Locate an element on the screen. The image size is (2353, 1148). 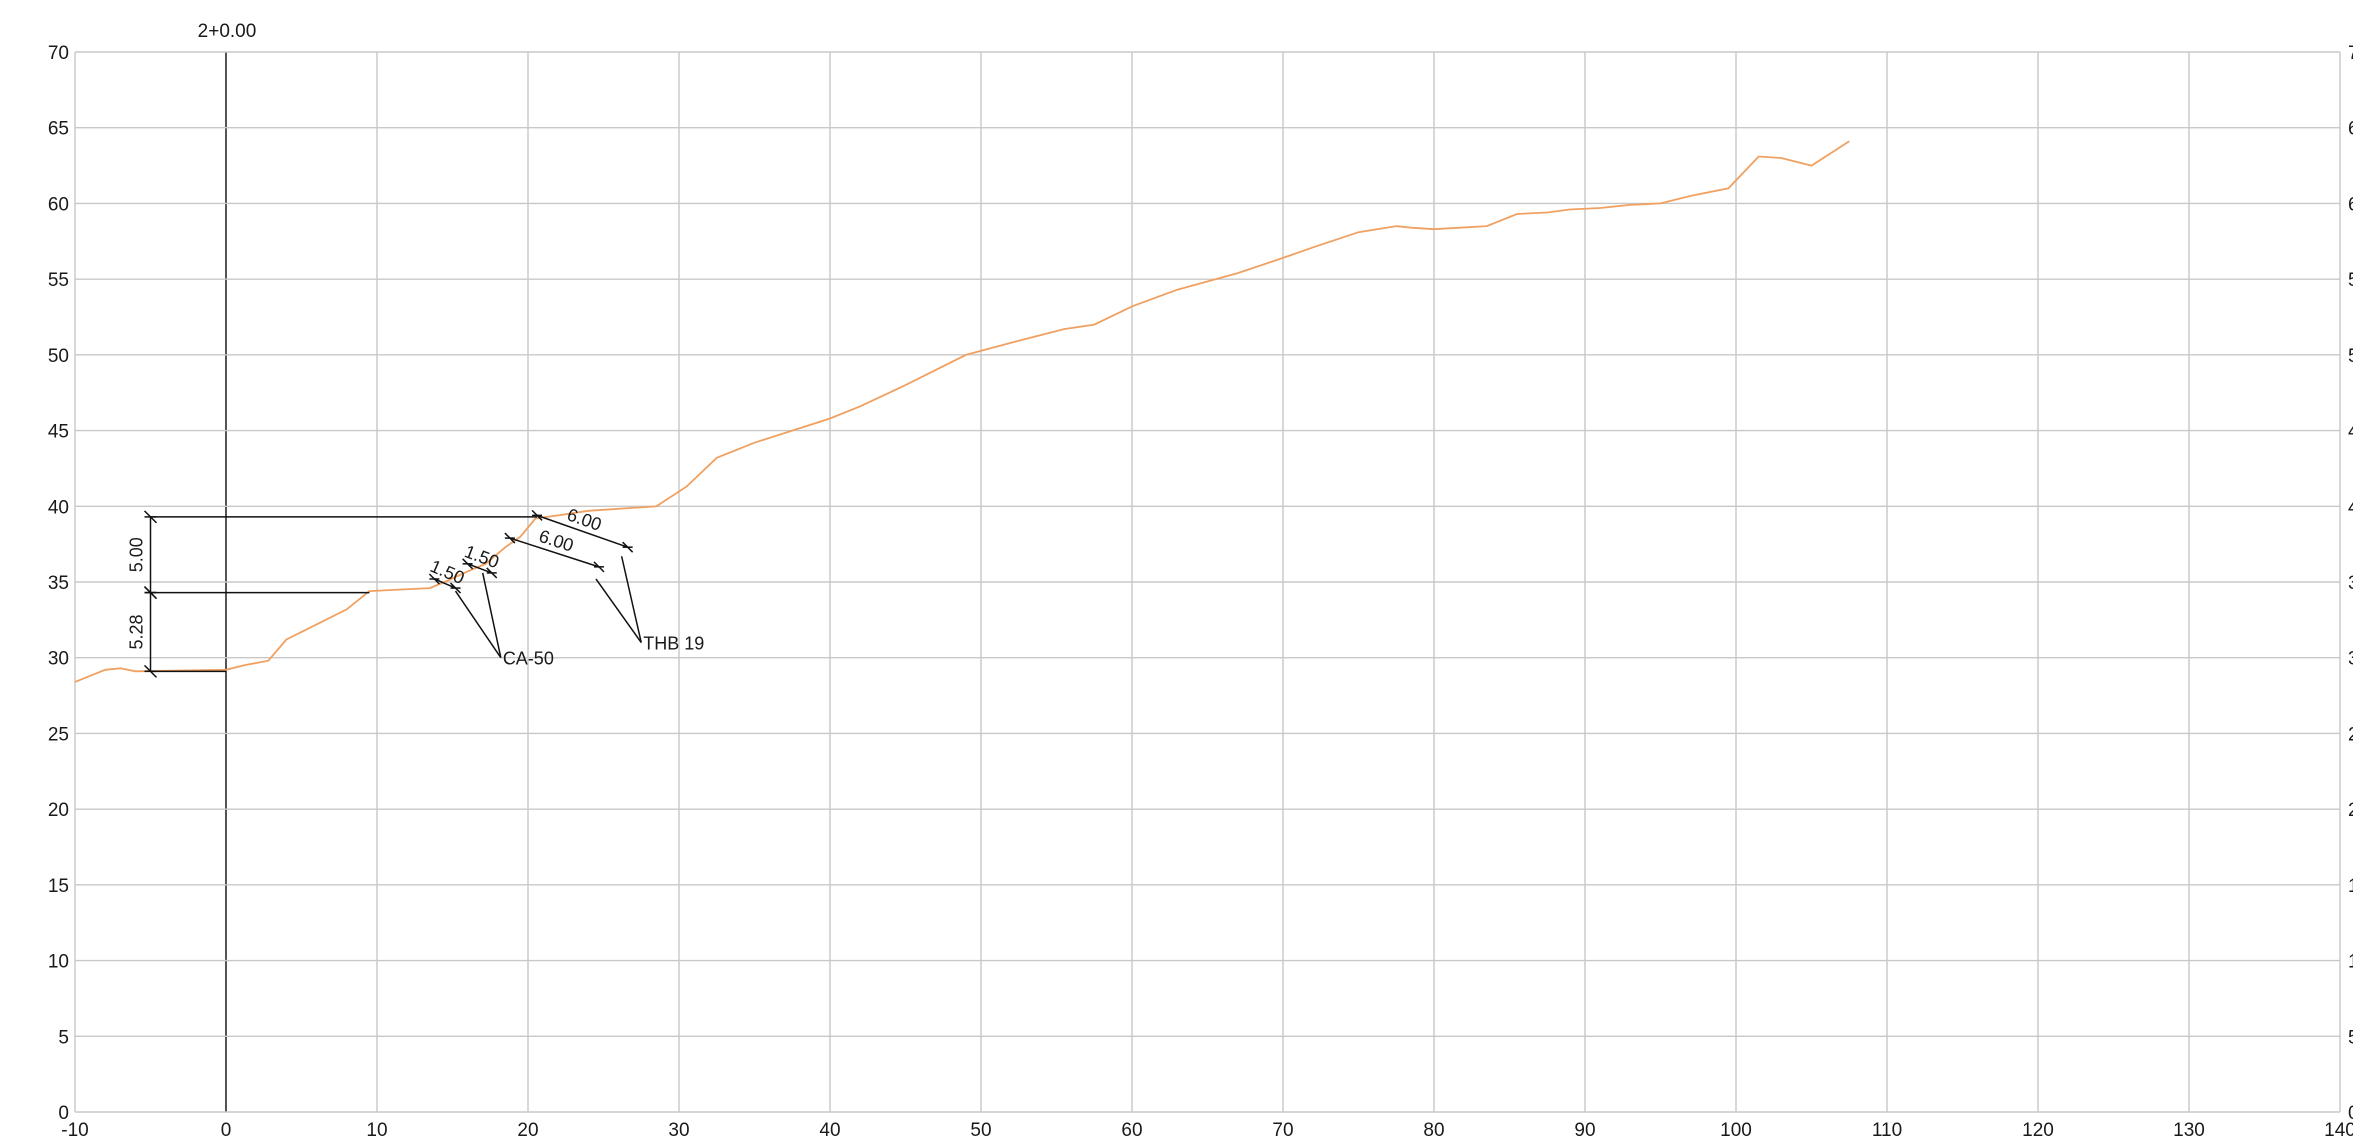
y-tick-label: 65 is located at coordinates (58, 129).